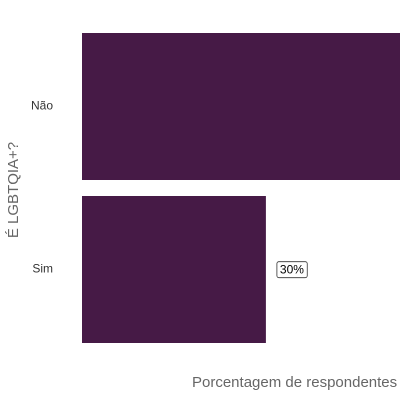 The image size is (400, 400). I want to click on data-label-box, so click(292, 270).